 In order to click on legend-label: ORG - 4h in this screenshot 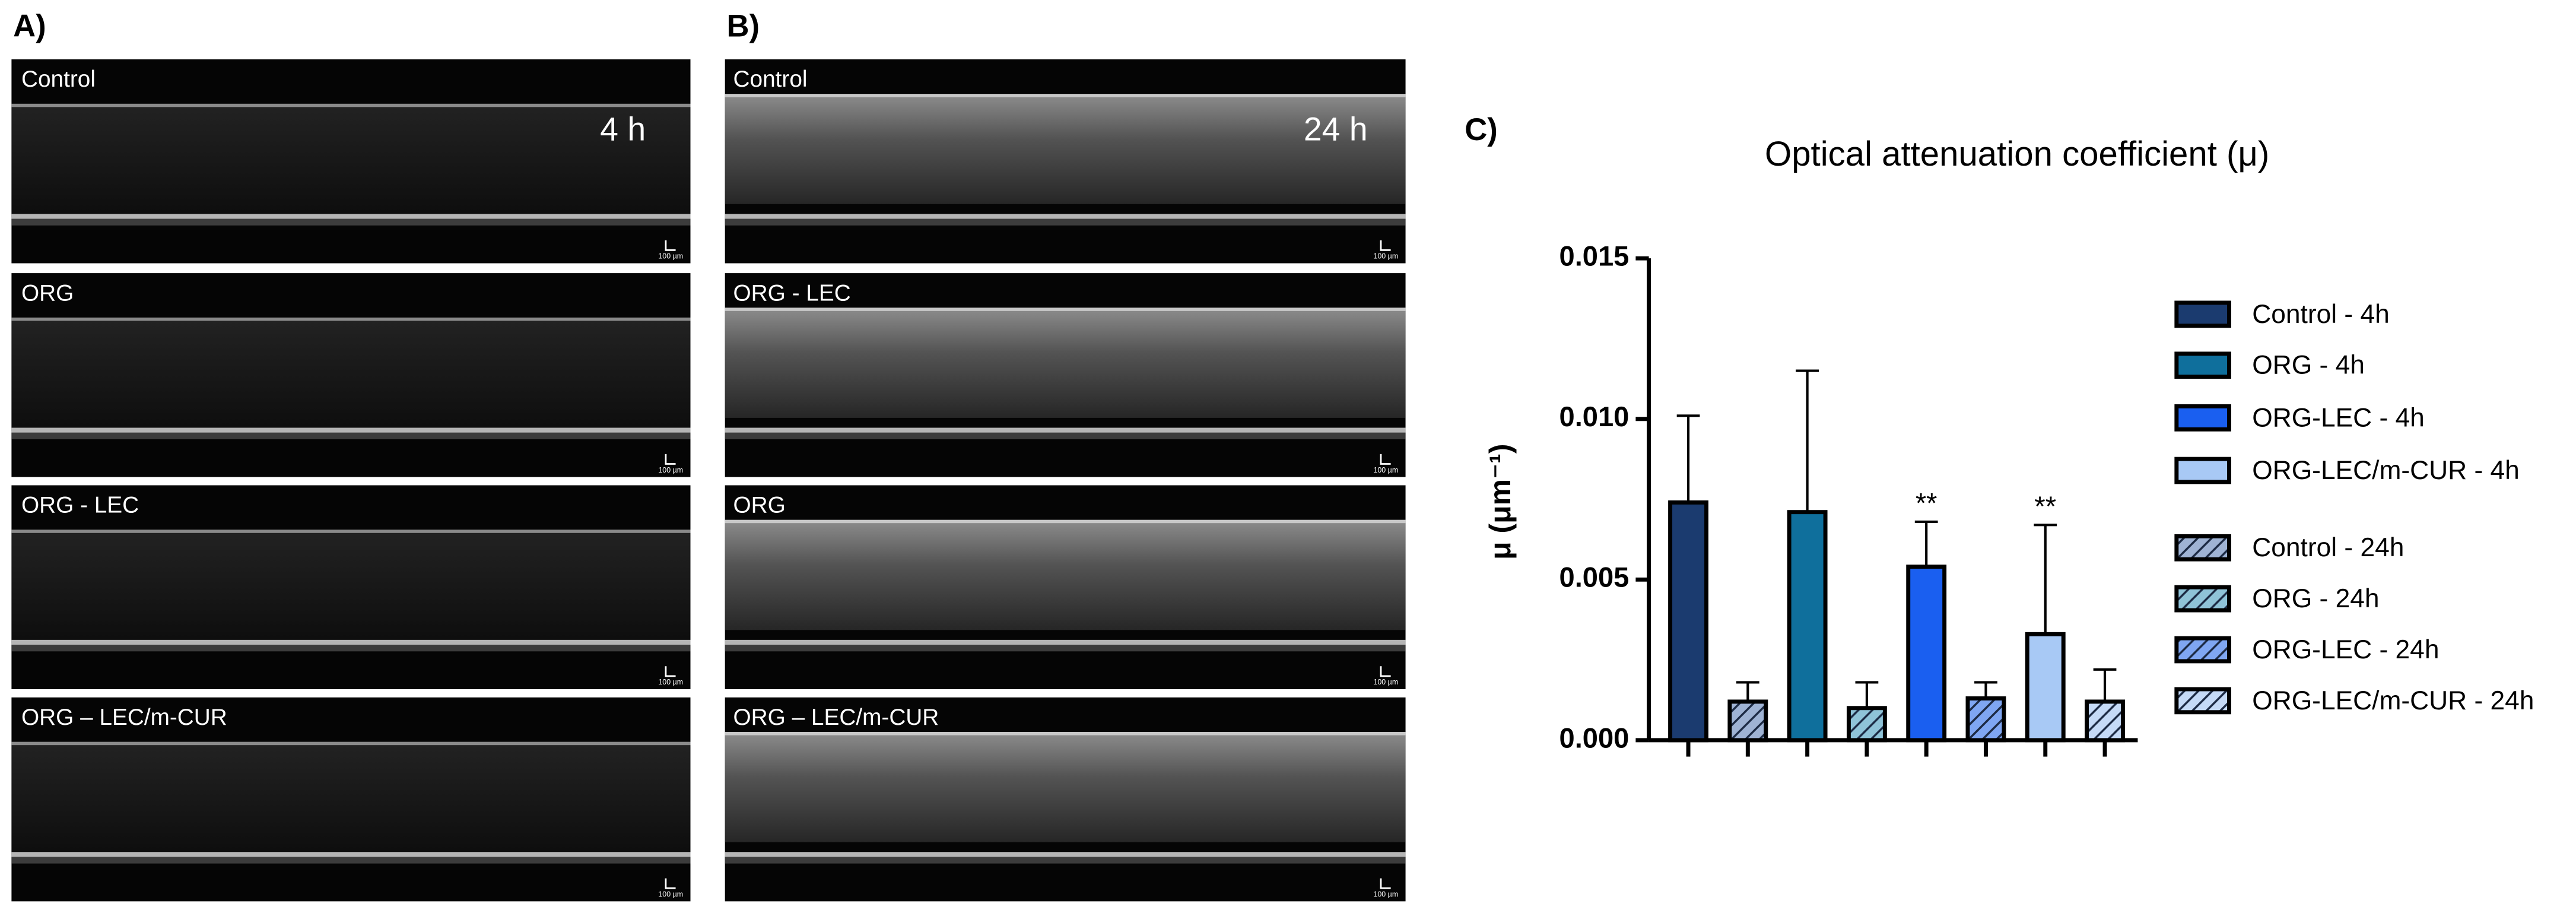, I will do `click(2308, 365)`.